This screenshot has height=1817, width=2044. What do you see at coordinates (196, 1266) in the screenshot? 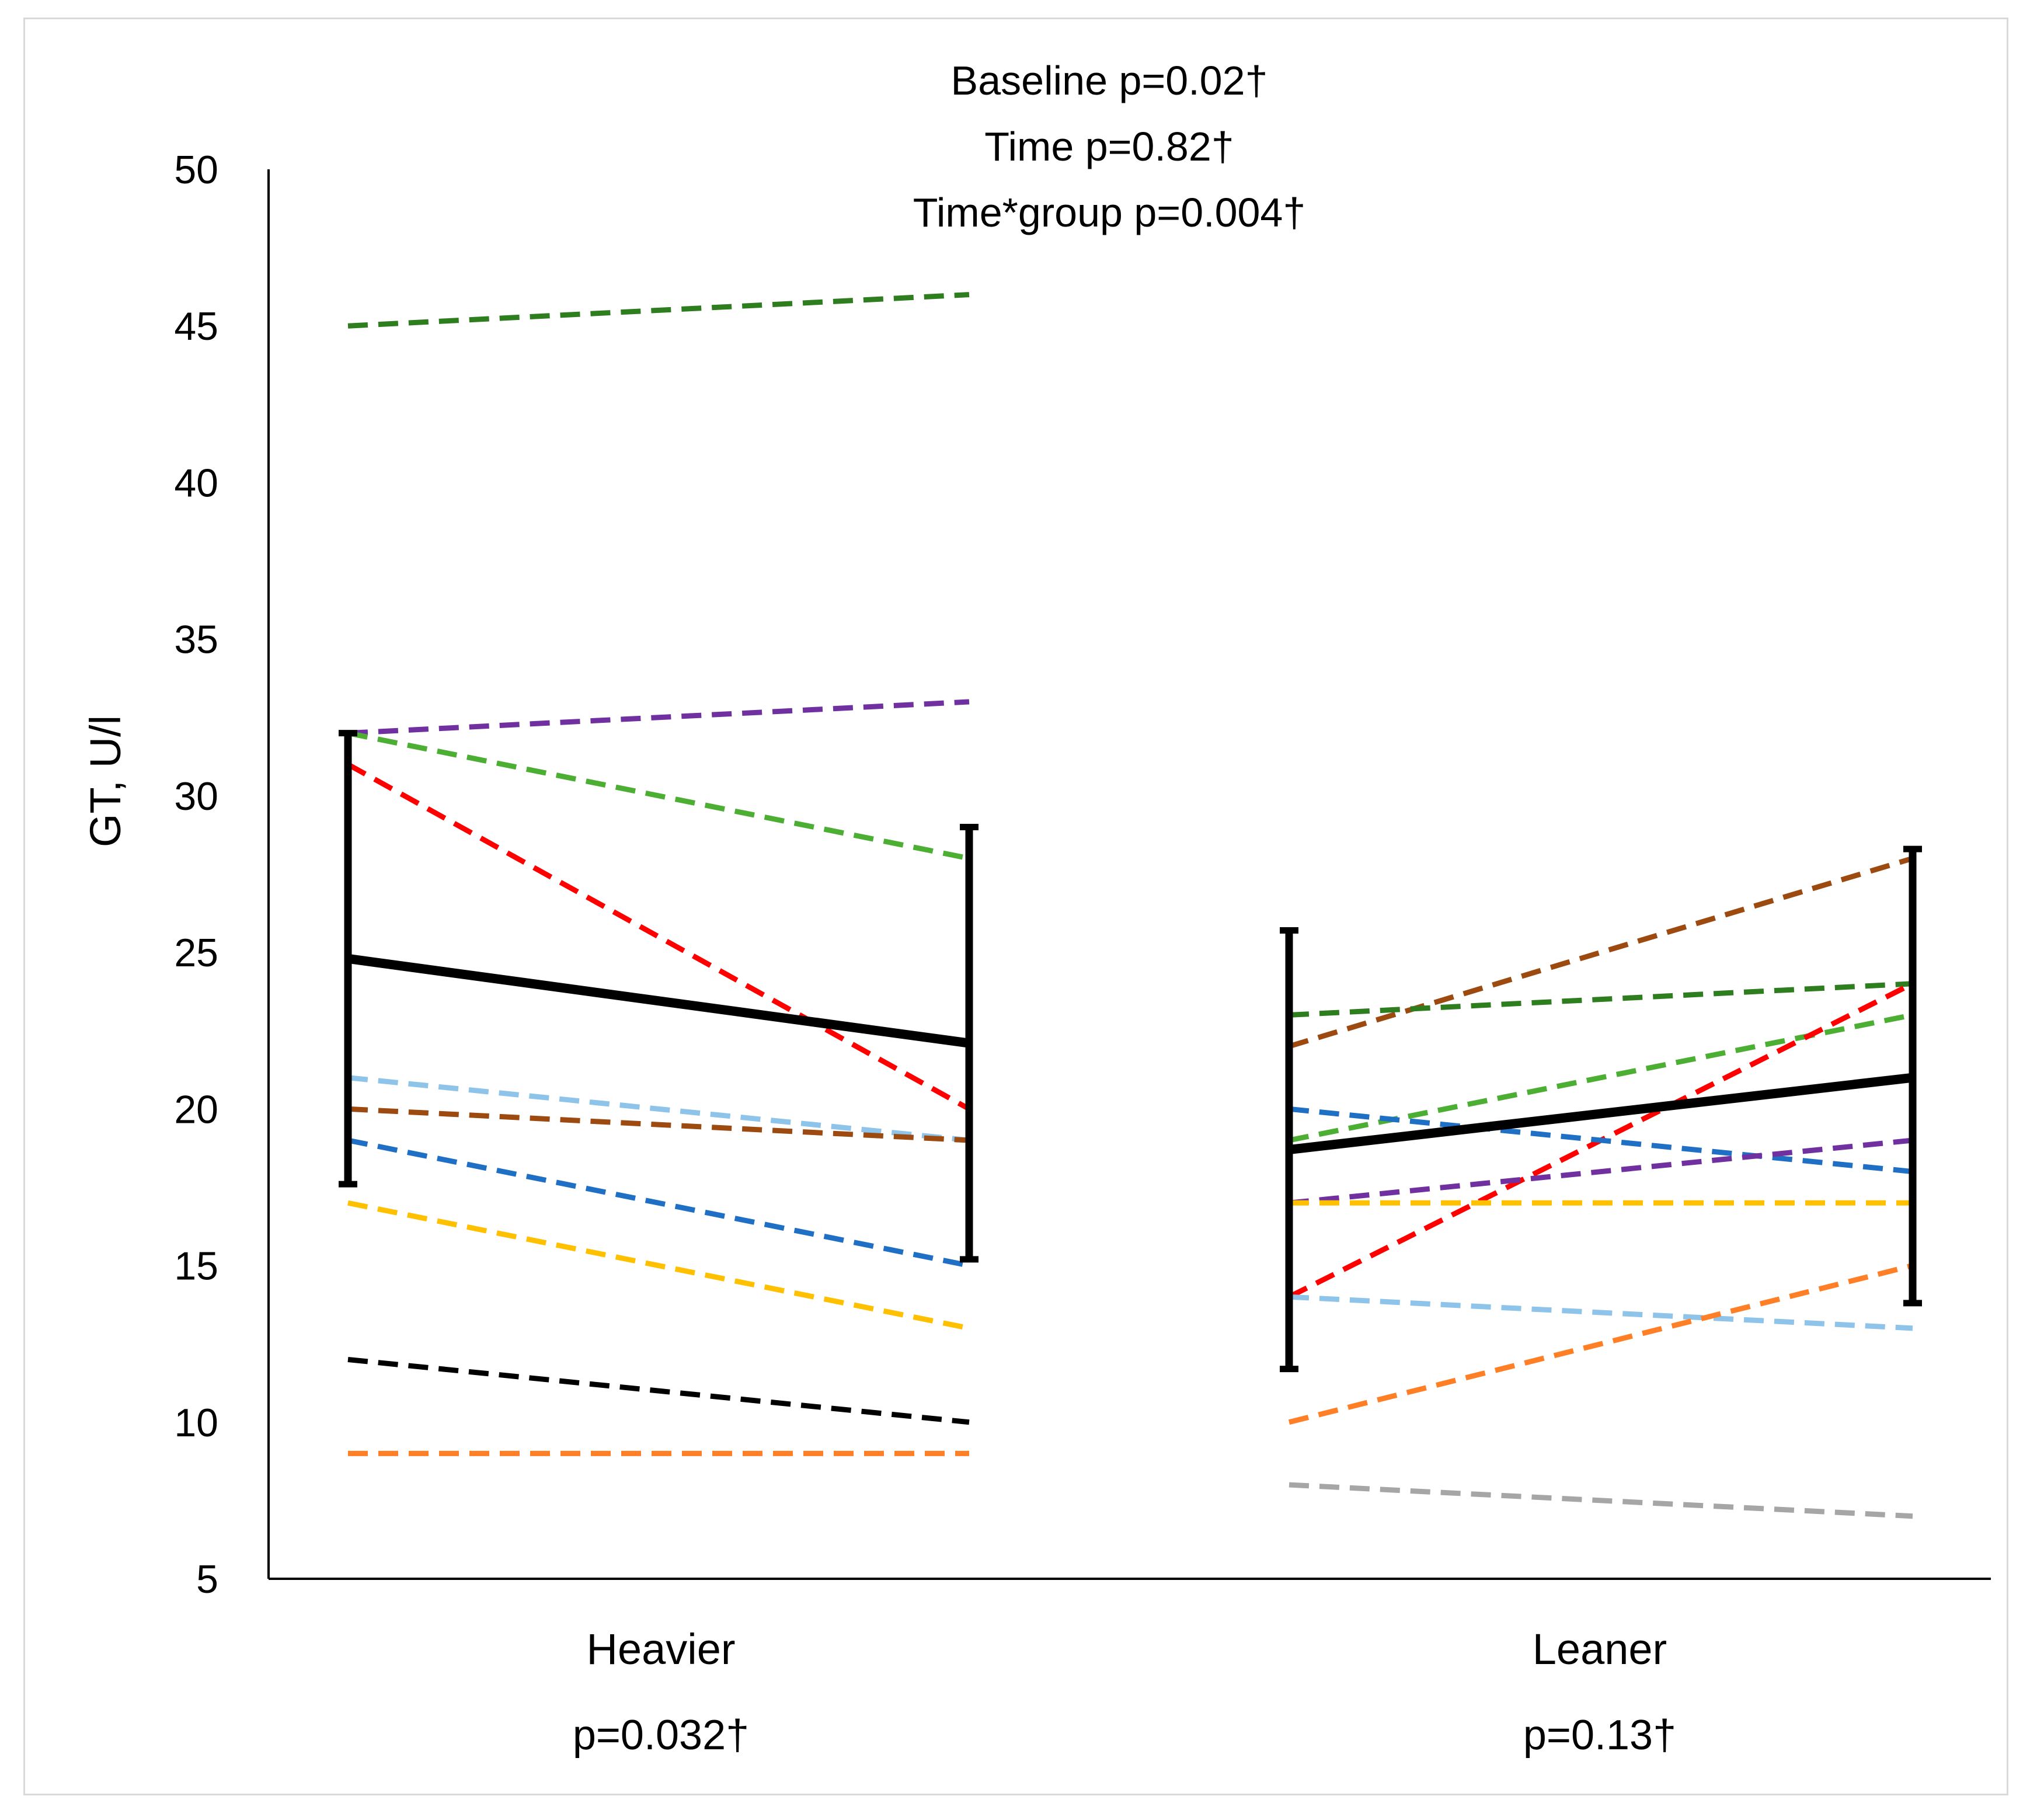
I see `y-tick-label-15: 15` at bounding box center [196, 1266].